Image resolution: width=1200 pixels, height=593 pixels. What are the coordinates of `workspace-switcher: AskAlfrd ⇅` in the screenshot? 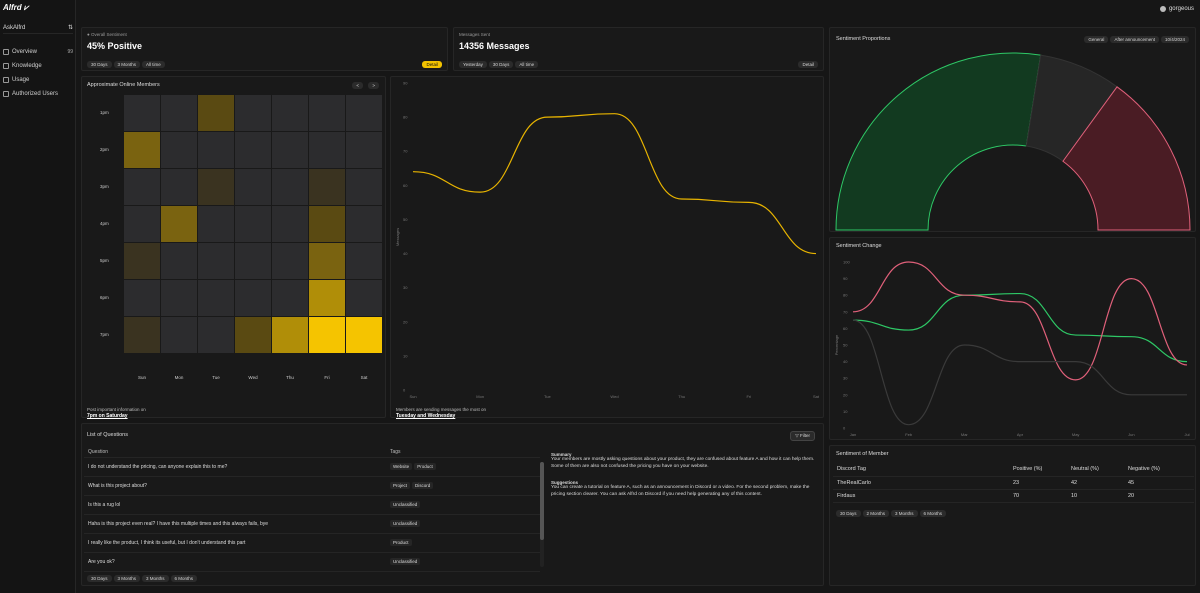 It's located at (38, 28).